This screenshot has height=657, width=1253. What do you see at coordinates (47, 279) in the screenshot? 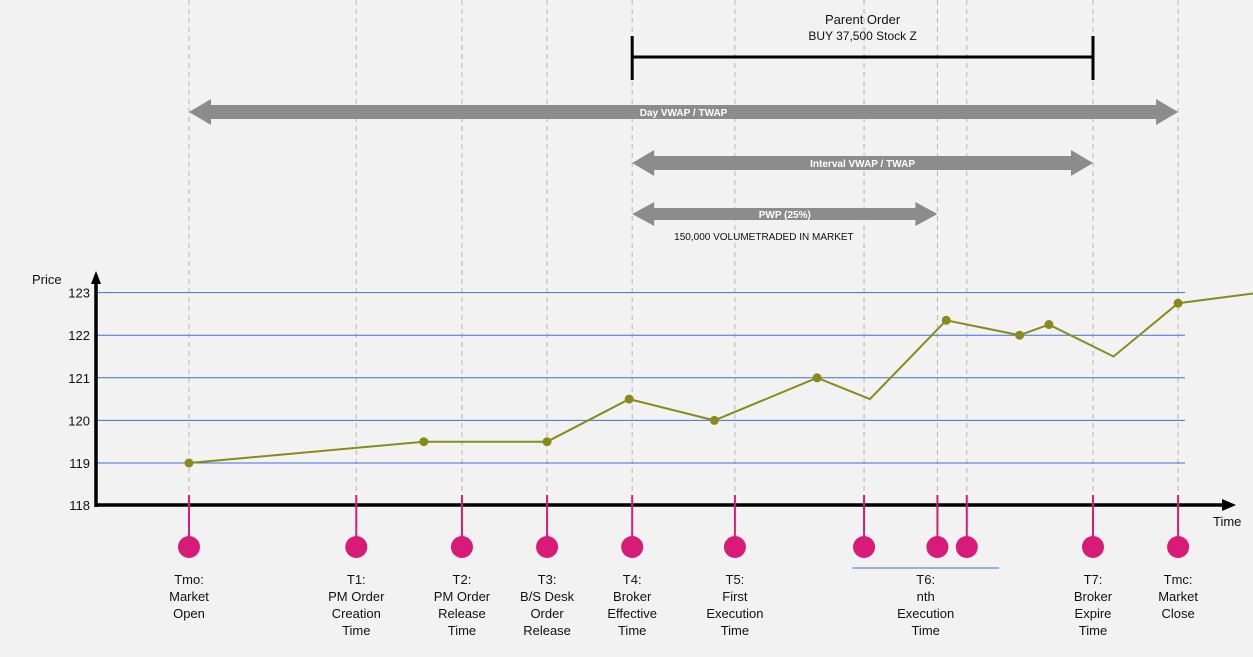
I see `y-axis-label: Price` at bounding box center [47, 279].